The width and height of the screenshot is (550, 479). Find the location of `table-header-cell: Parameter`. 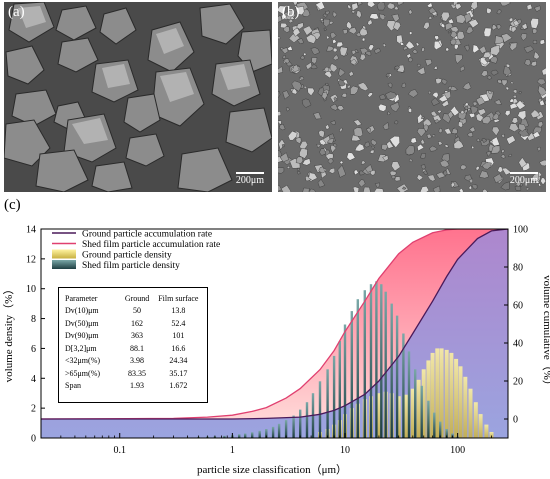

table-header-cell: Parameter is located at coordinates (81, 298).